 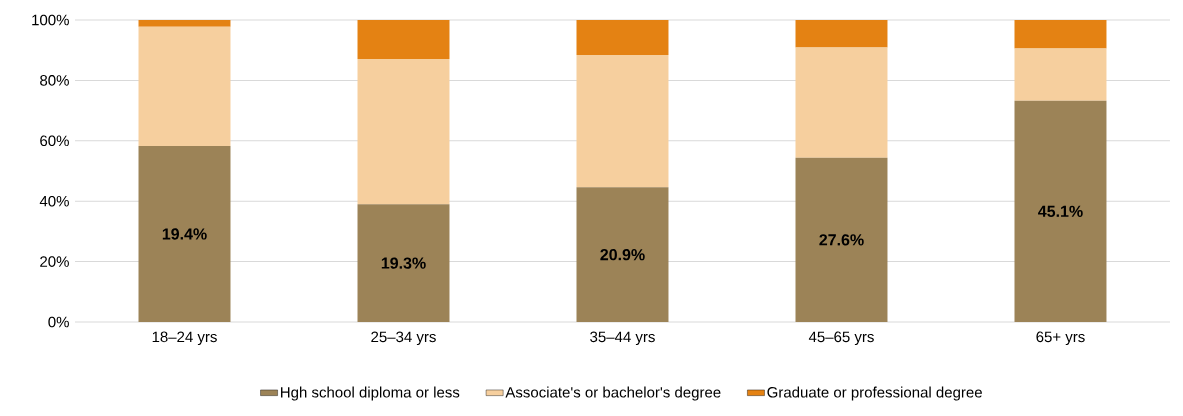 I want to click on annotation: 19.4%, so click(x=184, y=234).